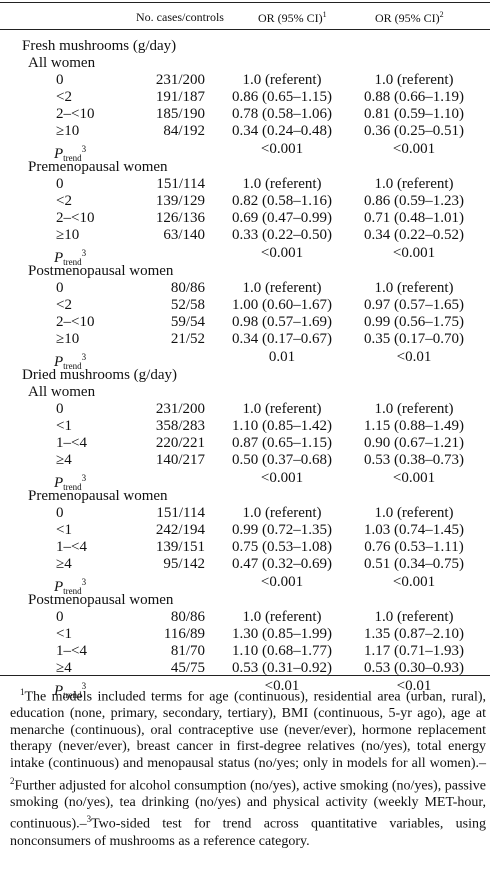  I want to click on or1-cell: 1.10 (0.85–1.42), so click(282, 426).